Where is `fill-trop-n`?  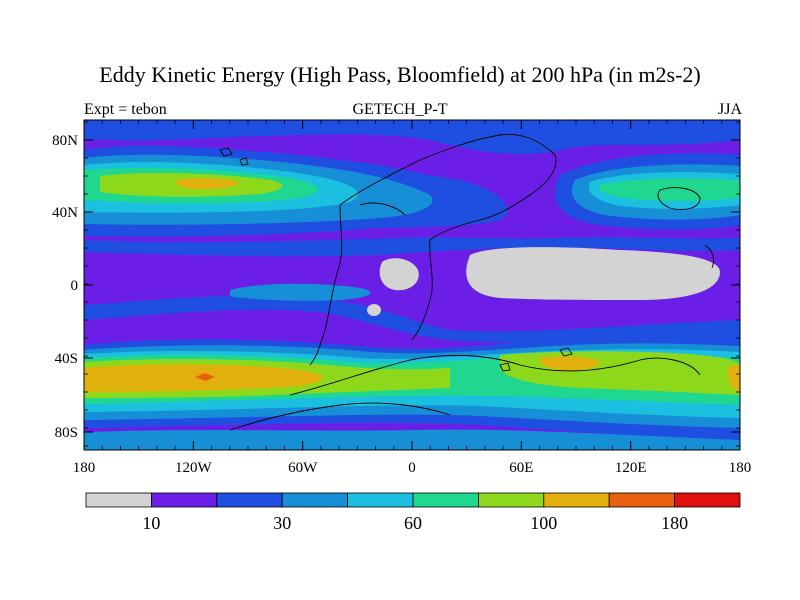 fill-trop-n is located at coordinates (412, 247).